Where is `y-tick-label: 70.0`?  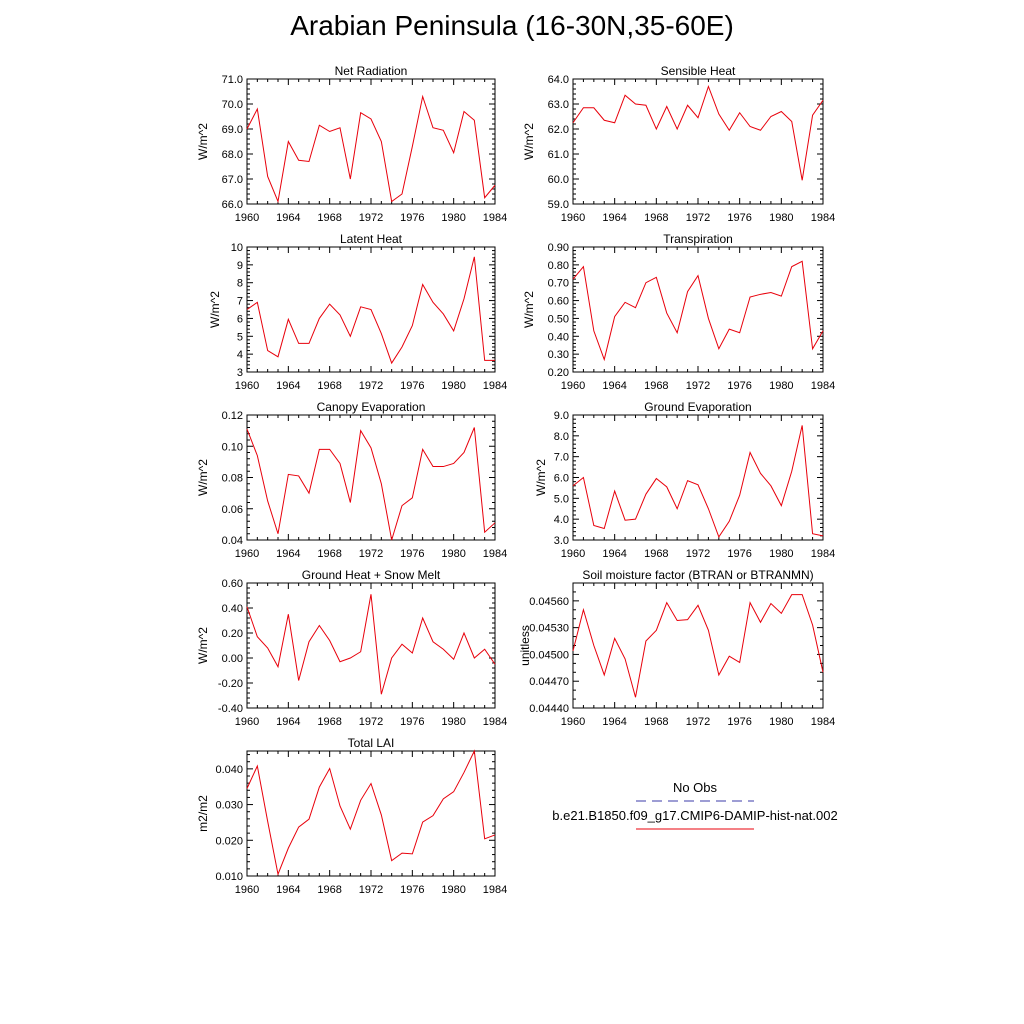 y-tick-label: 70.0 is located at coordinates (232, 105).